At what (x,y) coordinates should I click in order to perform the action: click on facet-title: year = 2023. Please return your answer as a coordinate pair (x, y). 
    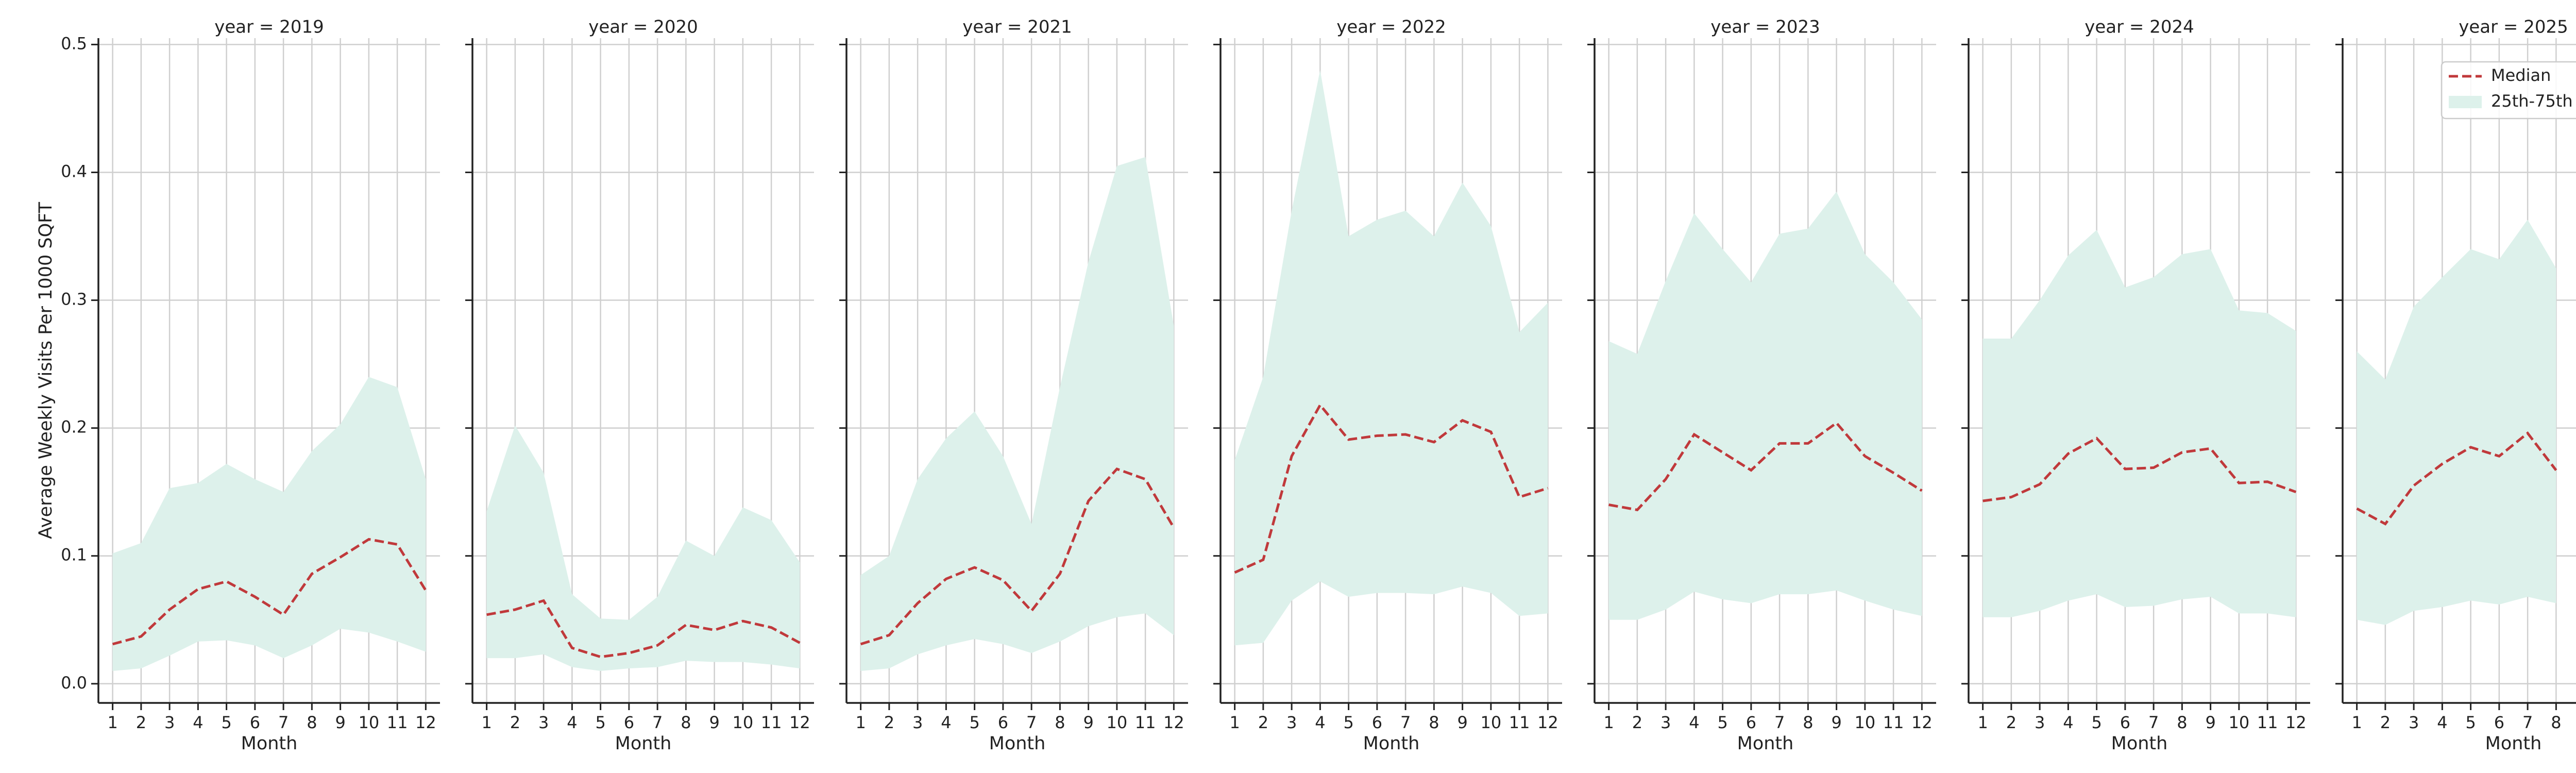
    Looking at the image, I should click on (1765, 27).